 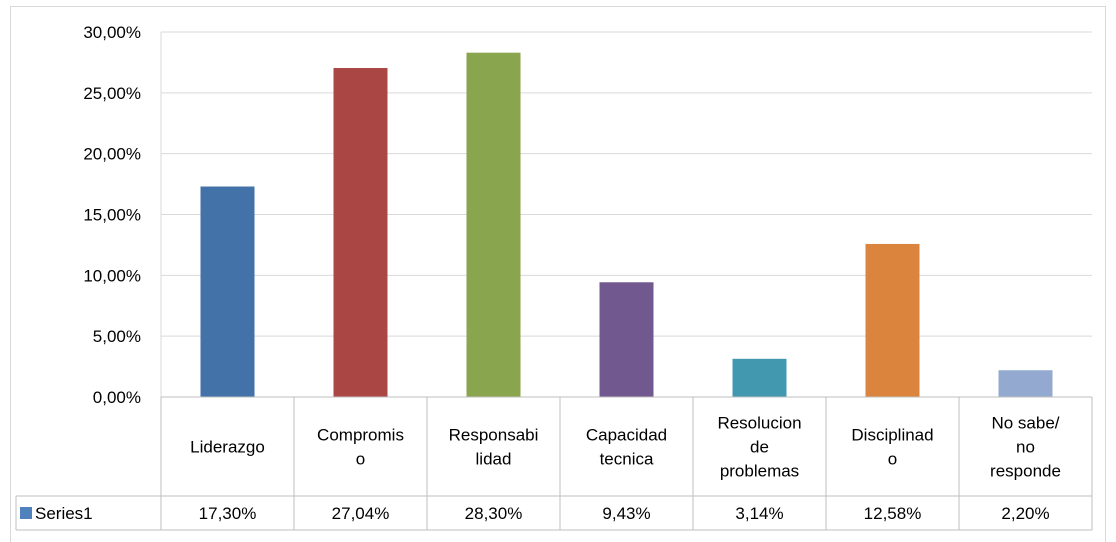 What do you see at coordinates (112, 215) in the screenshot?
I see `y-tick-label: 15,00%` at bounding box center [112, 215].